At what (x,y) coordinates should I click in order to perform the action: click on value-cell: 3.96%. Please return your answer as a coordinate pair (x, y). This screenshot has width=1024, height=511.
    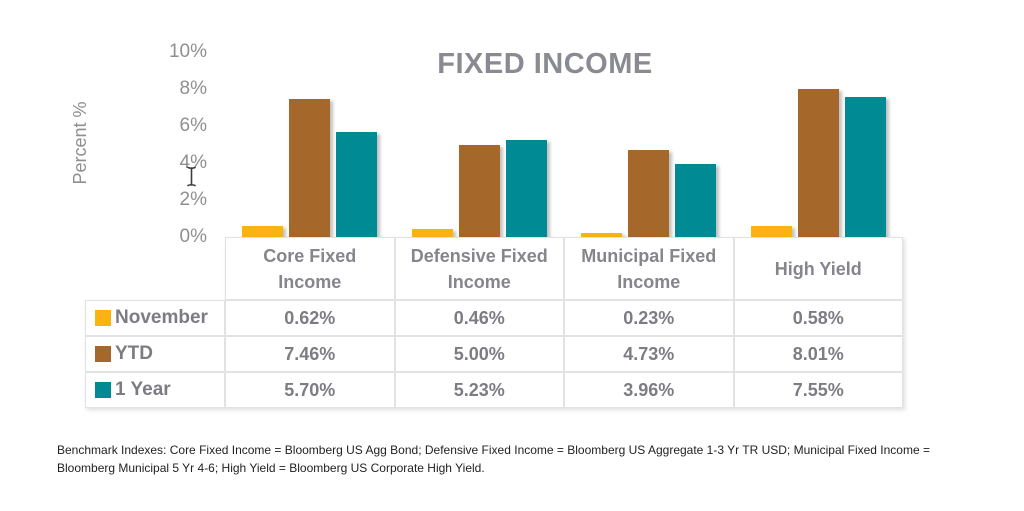
    Looking at the image, I should click on (649, 390).